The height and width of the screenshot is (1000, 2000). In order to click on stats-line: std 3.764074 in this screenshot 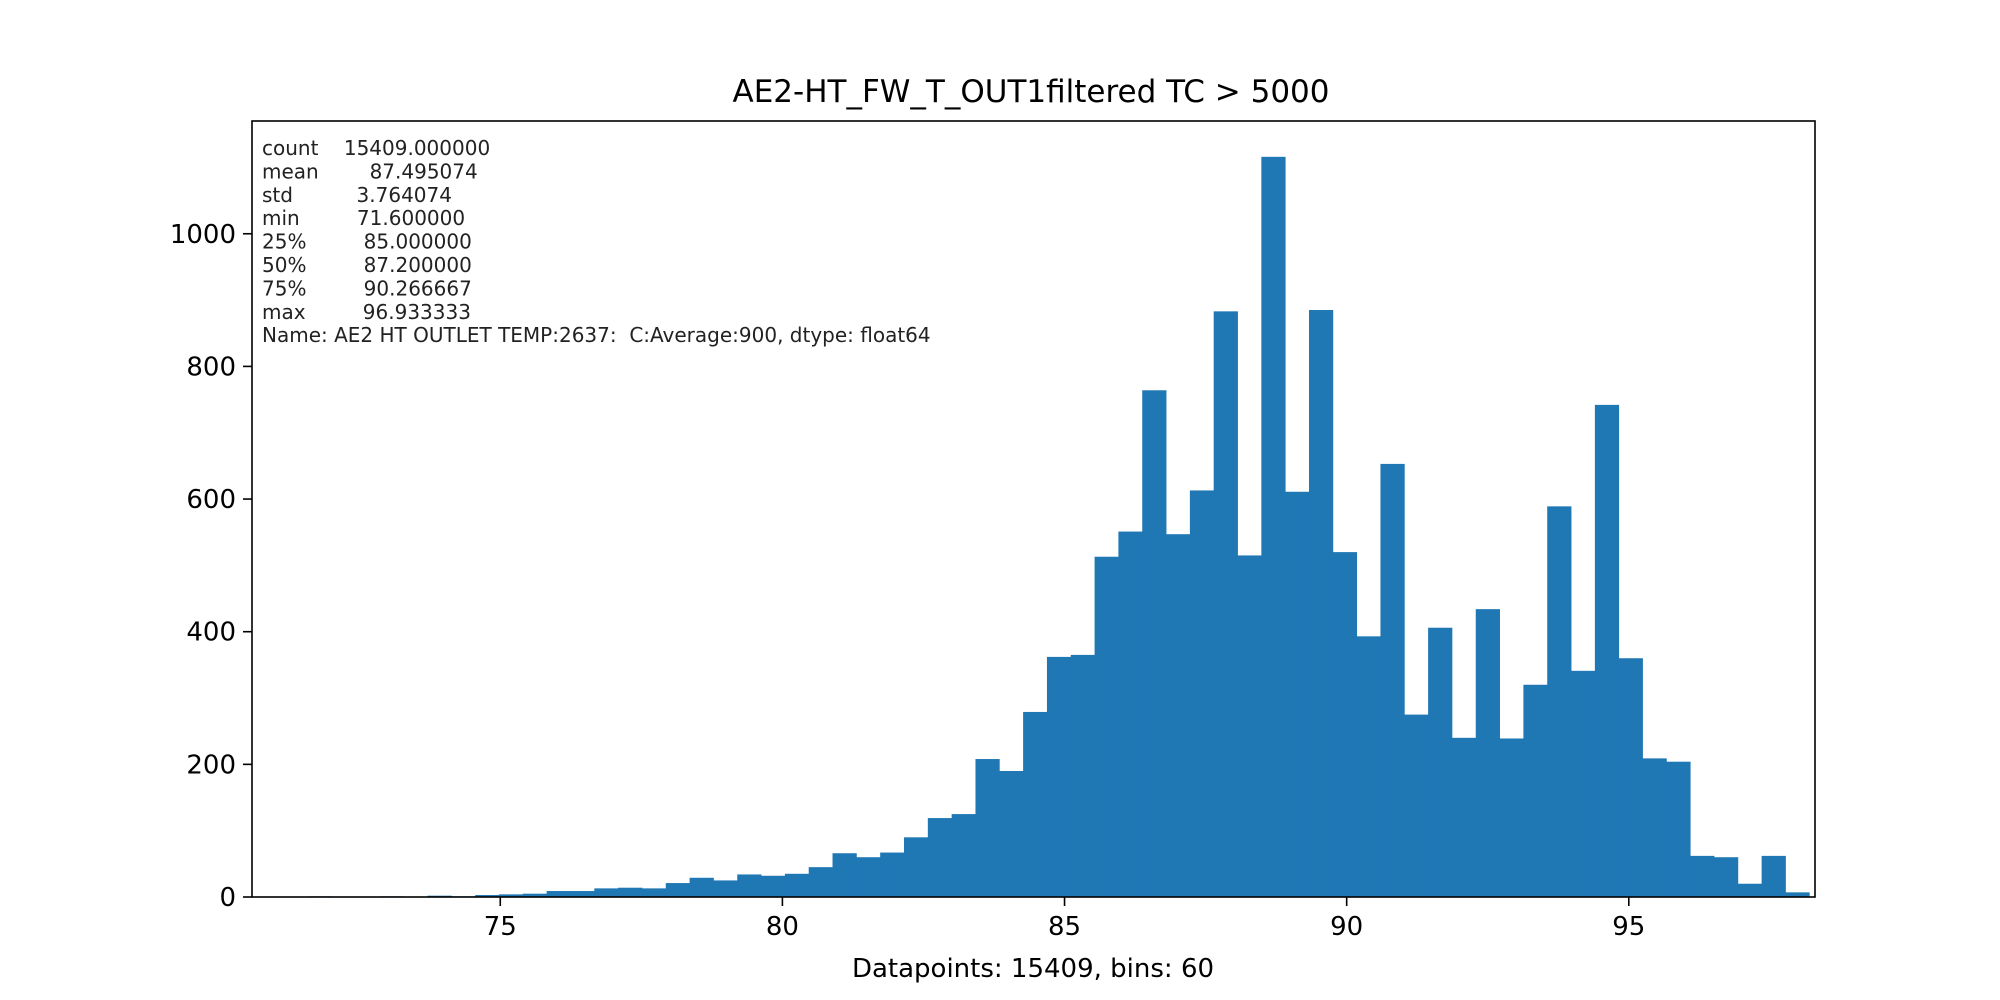, I will do `click(357, 195)`.